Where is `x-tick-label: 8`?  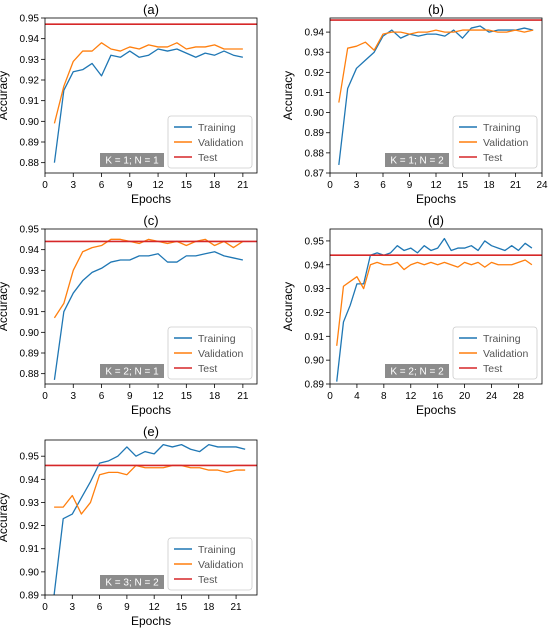
x-tick-label: 8 is located at coordinates (384, 396).